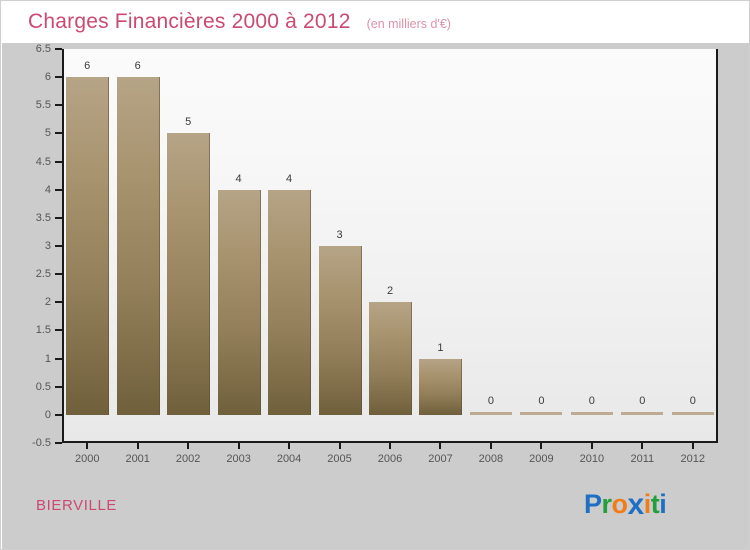 The height and width of the screenshot is (550, 750). Describe the element at coordinates (390, 350) in the screenshot. I see `bar-2006: 2` at that location.